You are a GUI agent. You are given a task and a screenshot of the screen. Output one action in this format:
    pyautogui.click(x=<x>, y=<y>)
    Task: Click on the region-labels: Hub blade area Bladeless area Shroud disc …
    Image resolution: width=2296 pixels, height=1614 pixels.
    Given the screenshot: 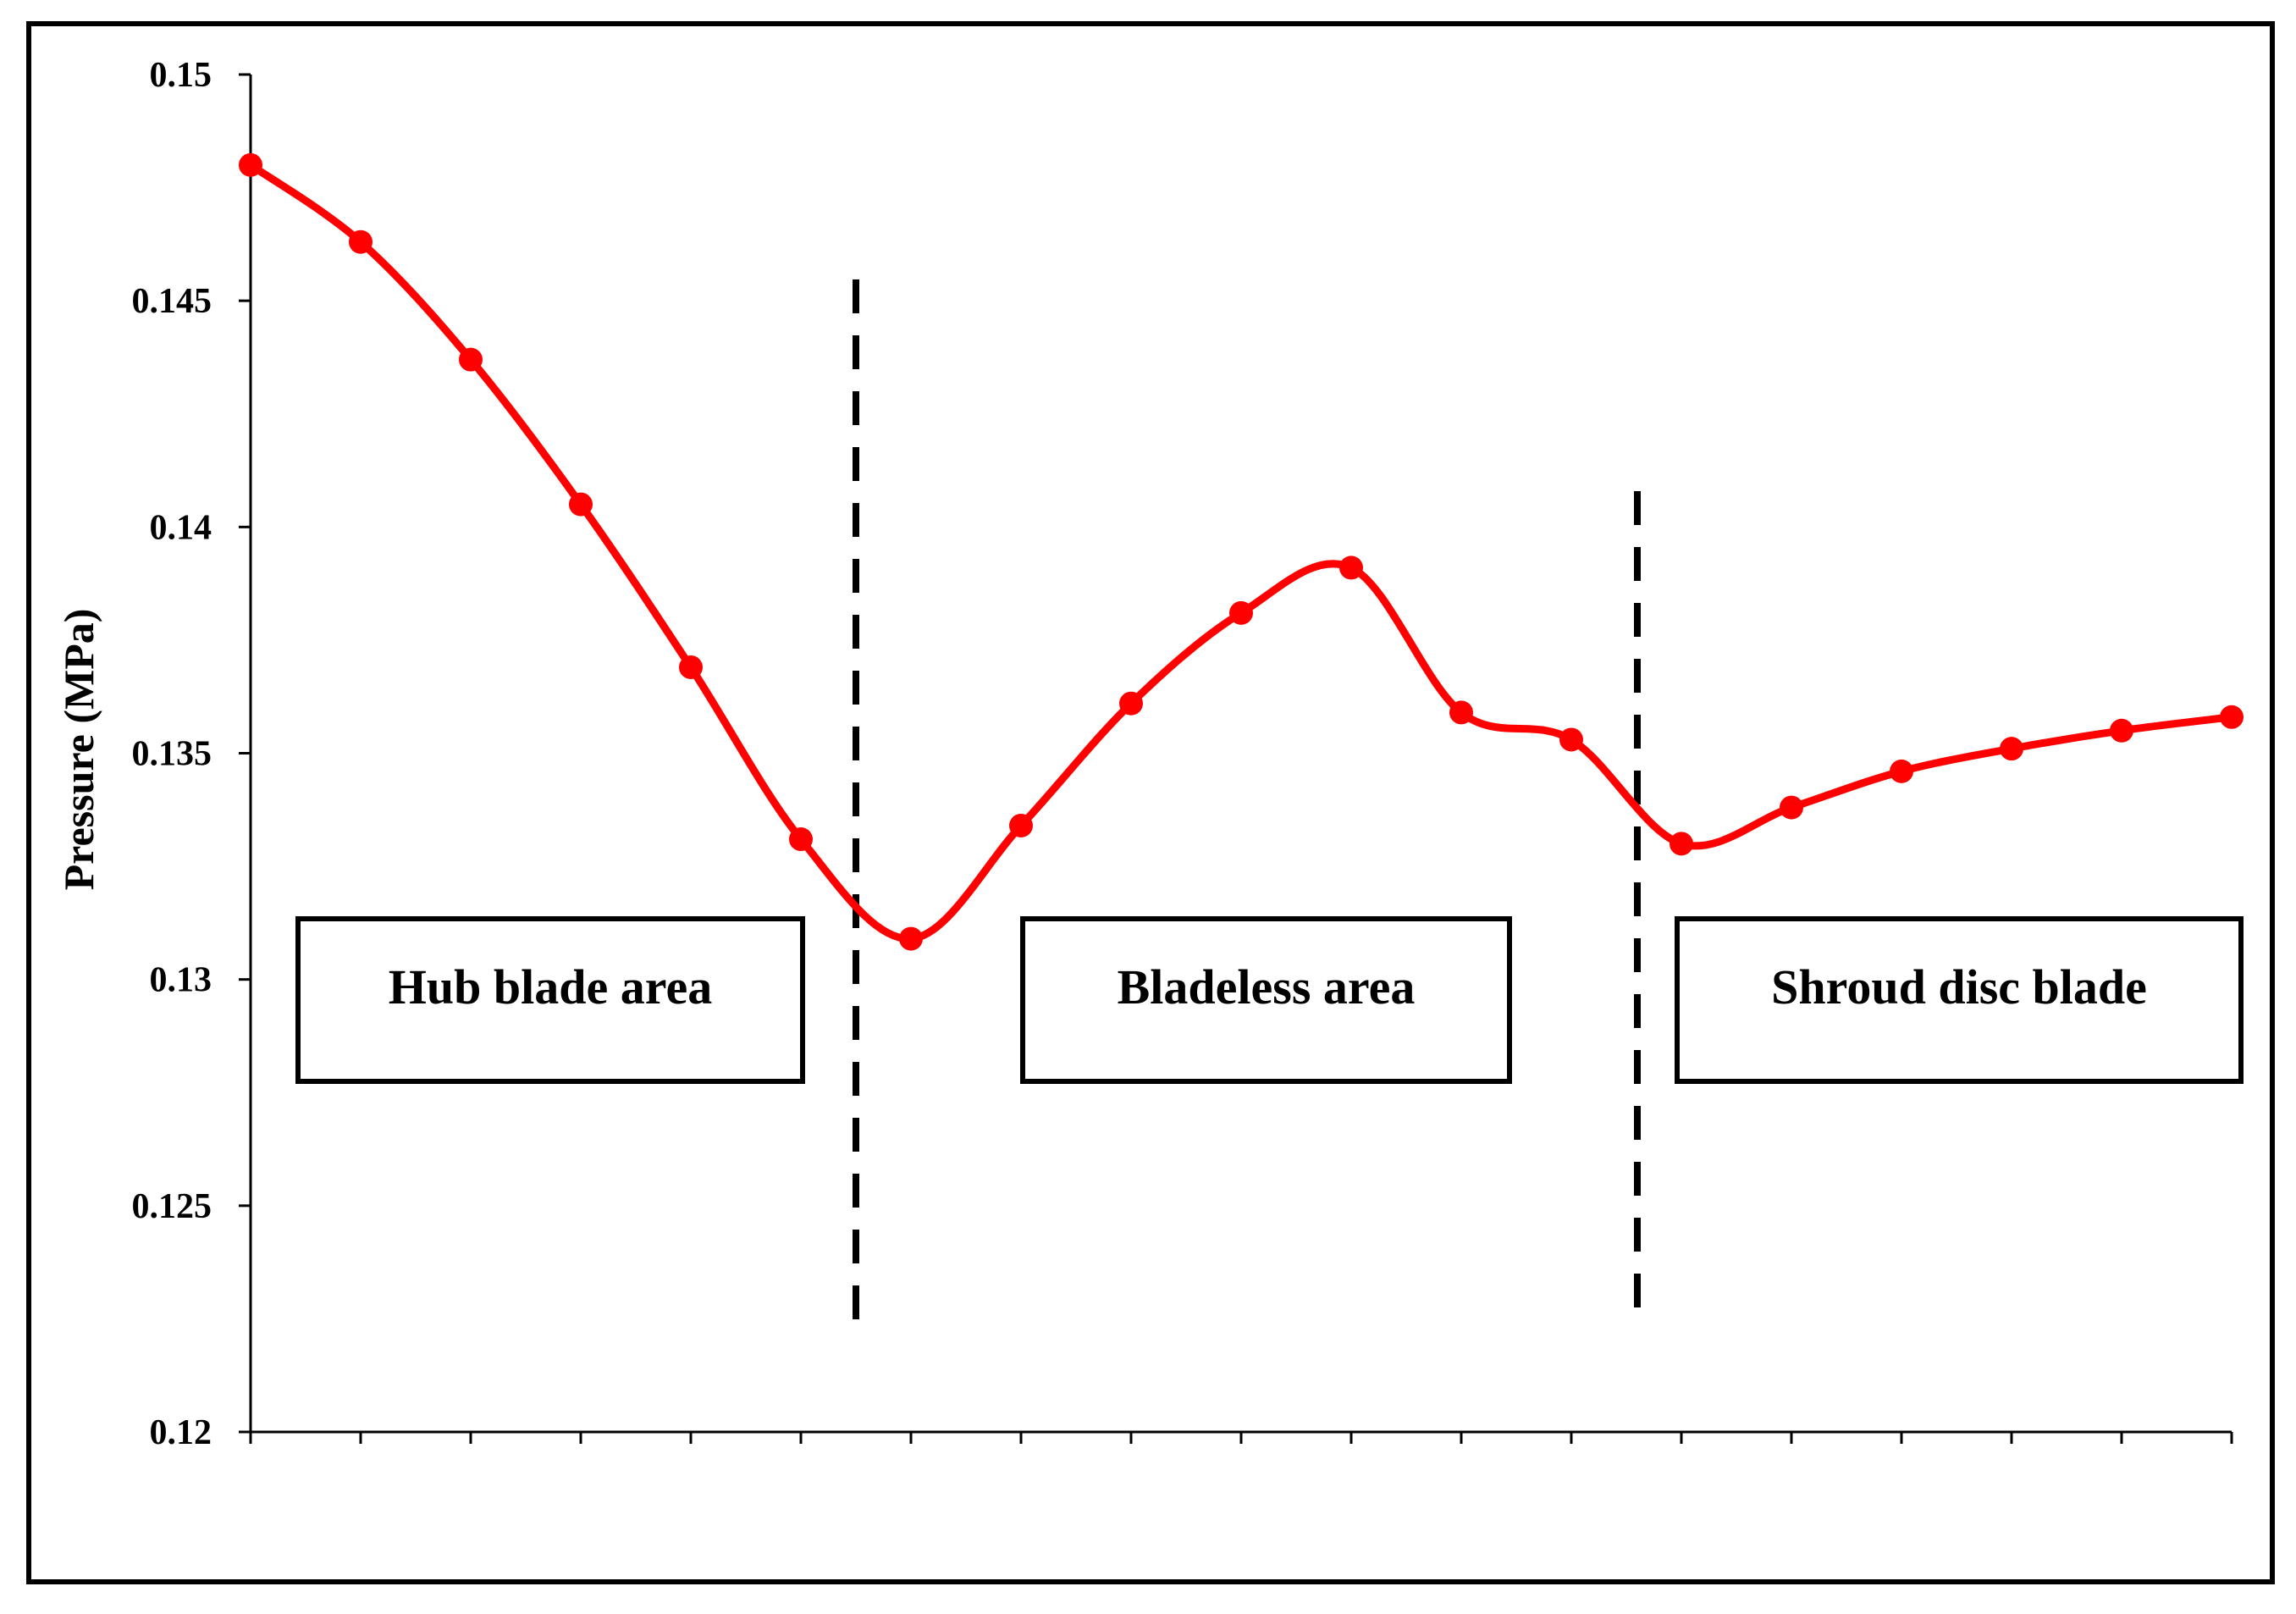 What is the action you would take?
    pyautogui.click(x=1269, y=1000)
    